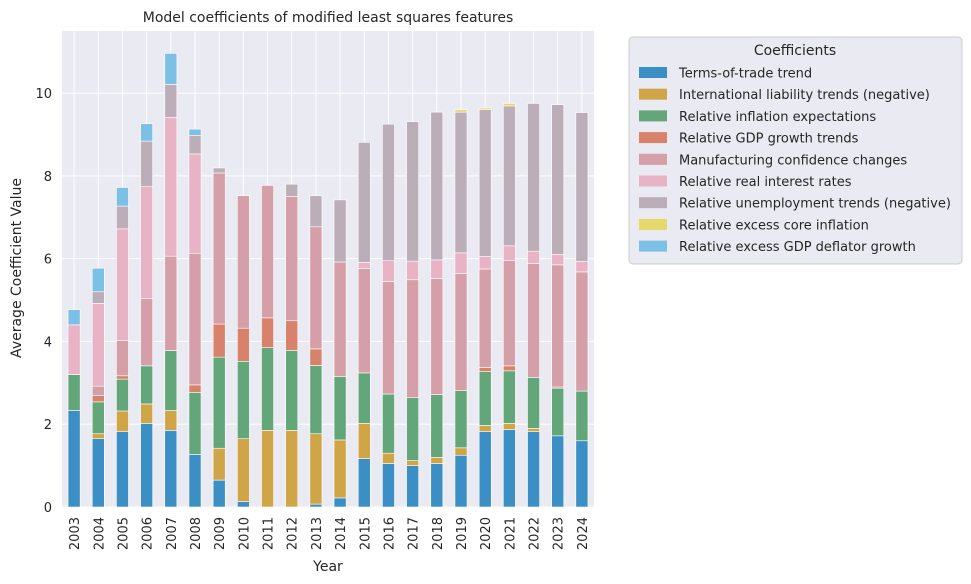 This screenshot has width=971, height=584. Describe the element at coordinates (48, 260) in the screenshot. I see `y-tick-label: 6` at that location.